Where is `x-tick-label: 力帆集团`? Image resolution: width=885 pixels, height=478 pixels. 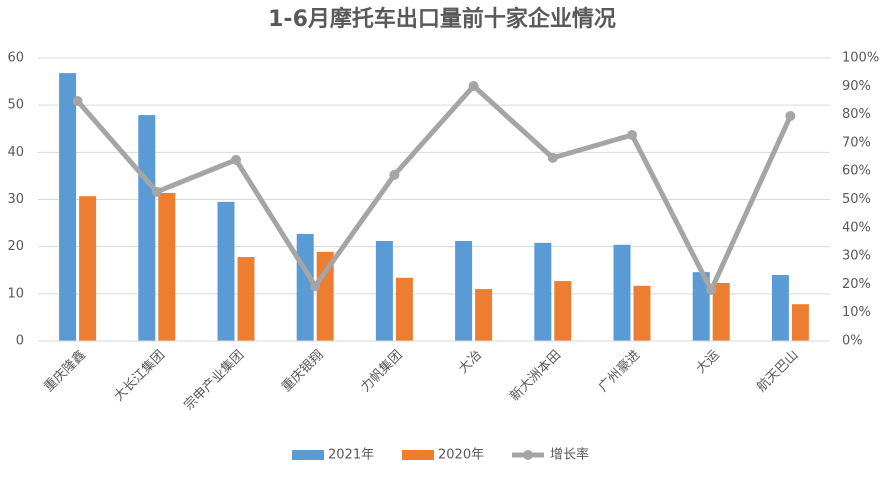 x-tick-label: 力帆集团 is located at coordinates (382, 371).